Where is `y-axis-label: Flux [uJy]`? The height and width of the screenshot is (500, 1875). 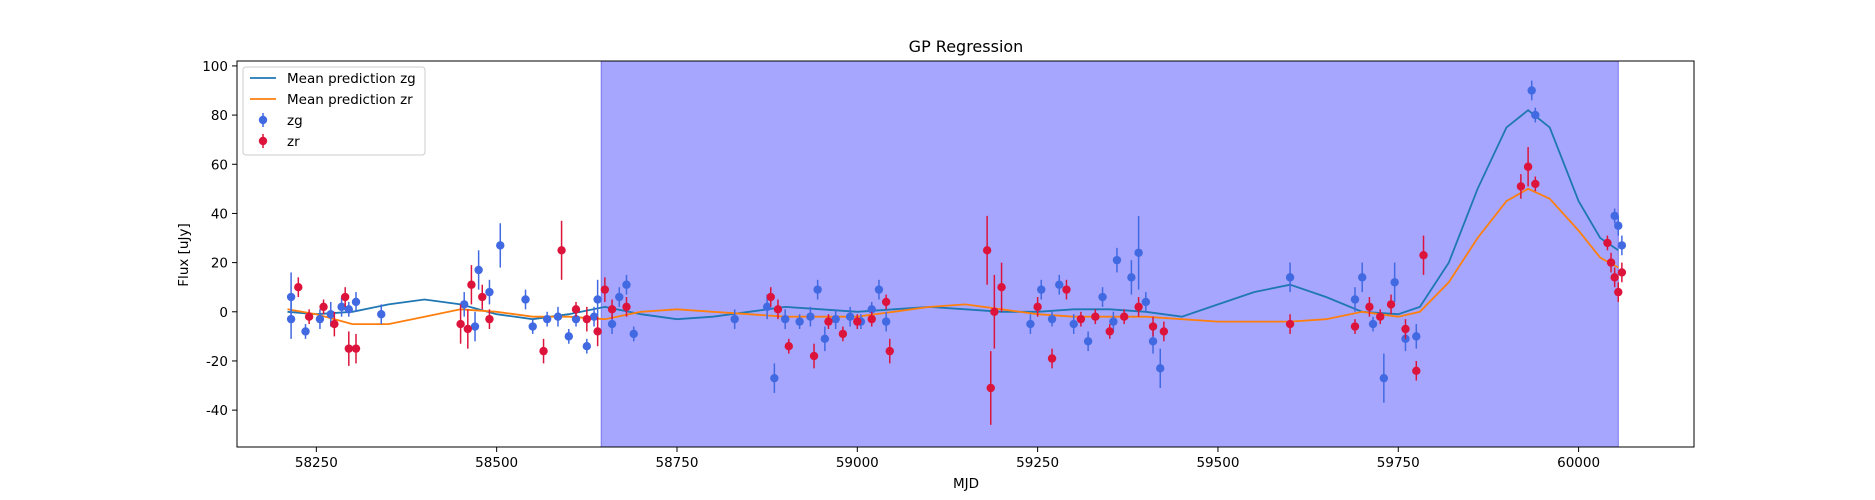 y-axis-label: Flux [uJy] is located at coordinates (184, 254).